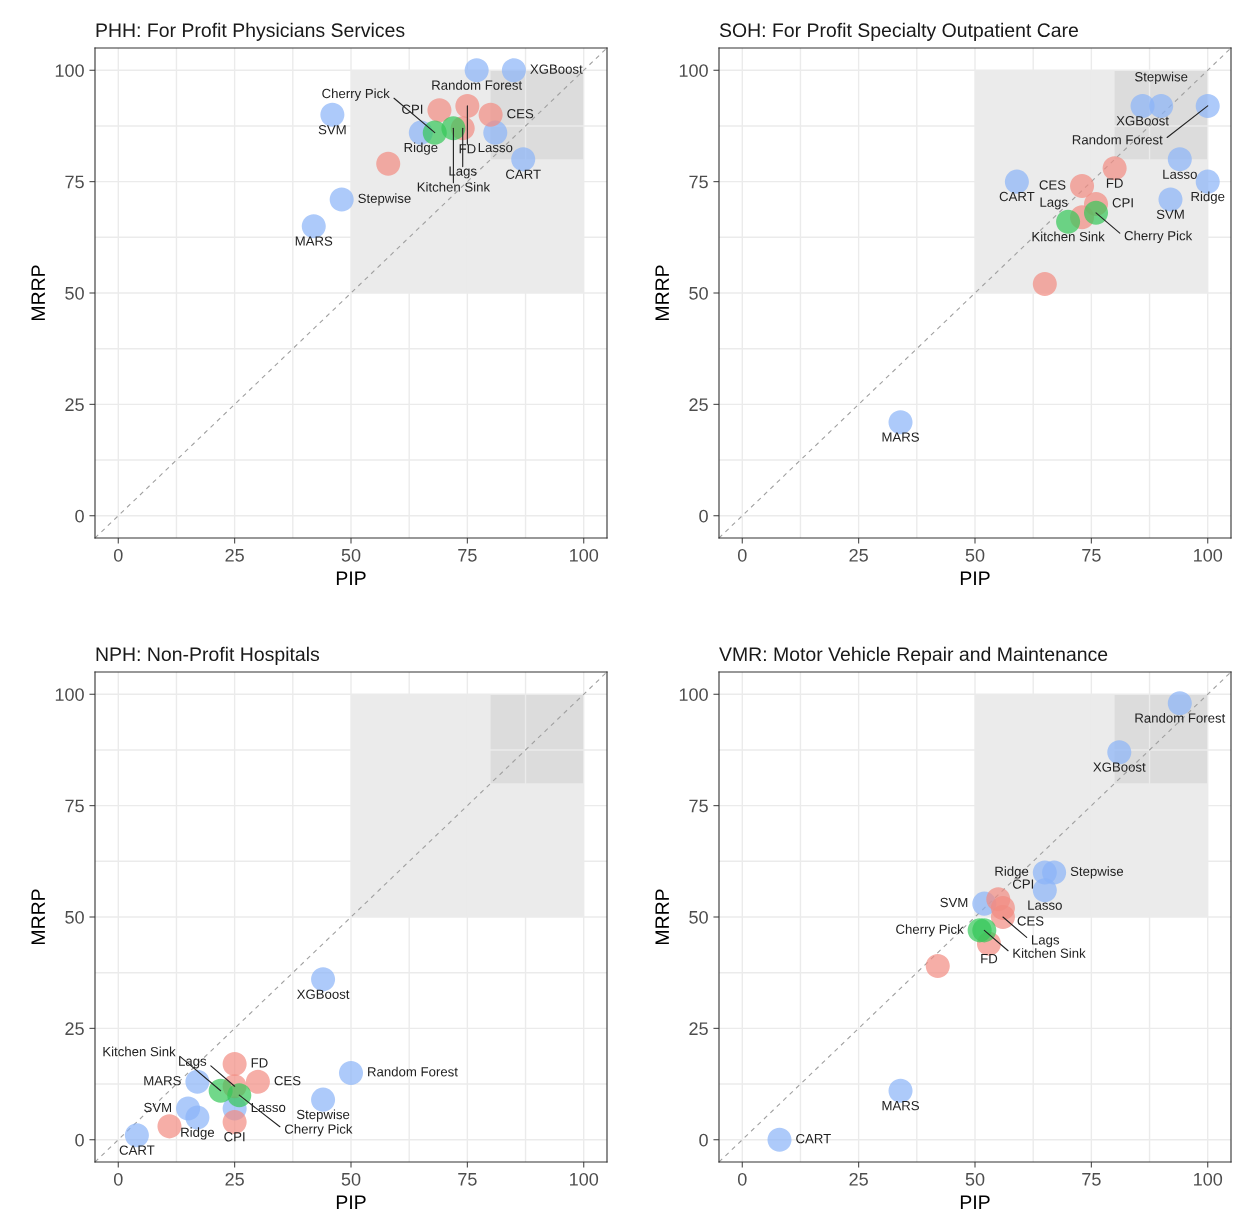  Describe the element at coordinates (913, 655) in the screenshot. I see `chart-title: VMR: Motor Vehicle Repair and Maintenance` at that location.